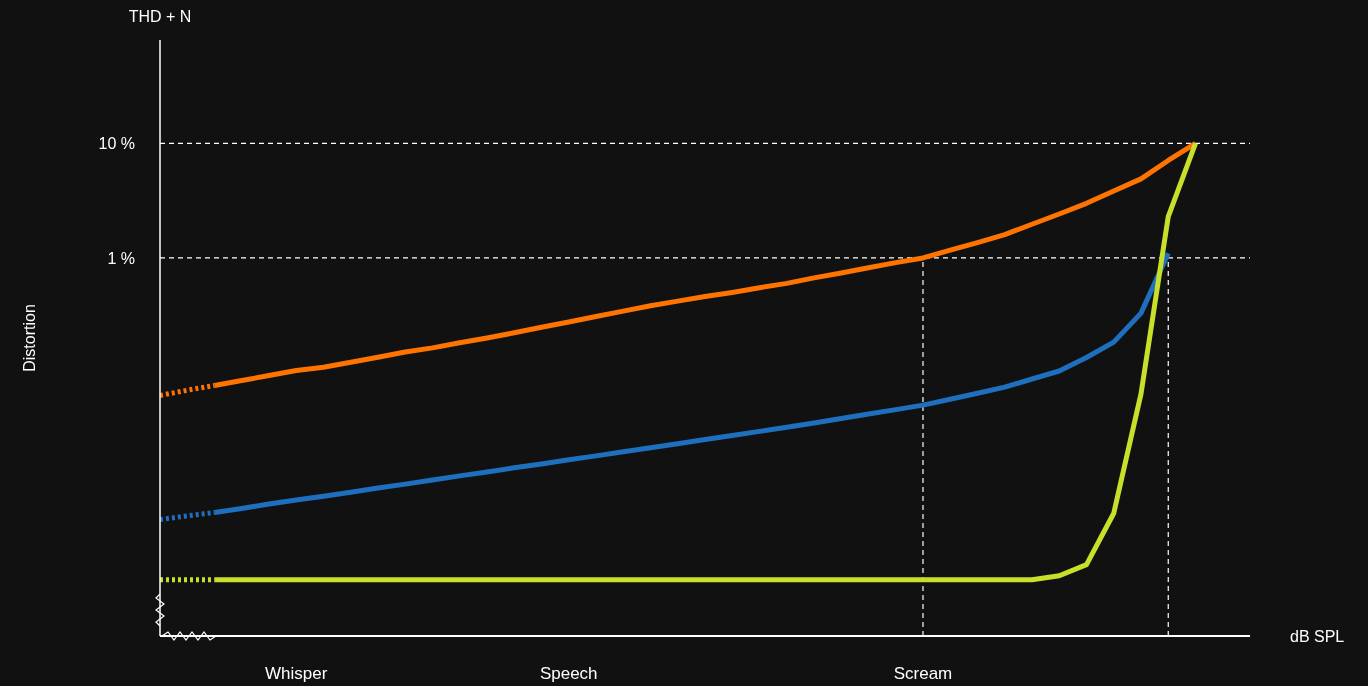 Image resolution: width=1368 pixels, height=686 pixels. I want to click on y-tick-label: 1 %, so click(121, 258).